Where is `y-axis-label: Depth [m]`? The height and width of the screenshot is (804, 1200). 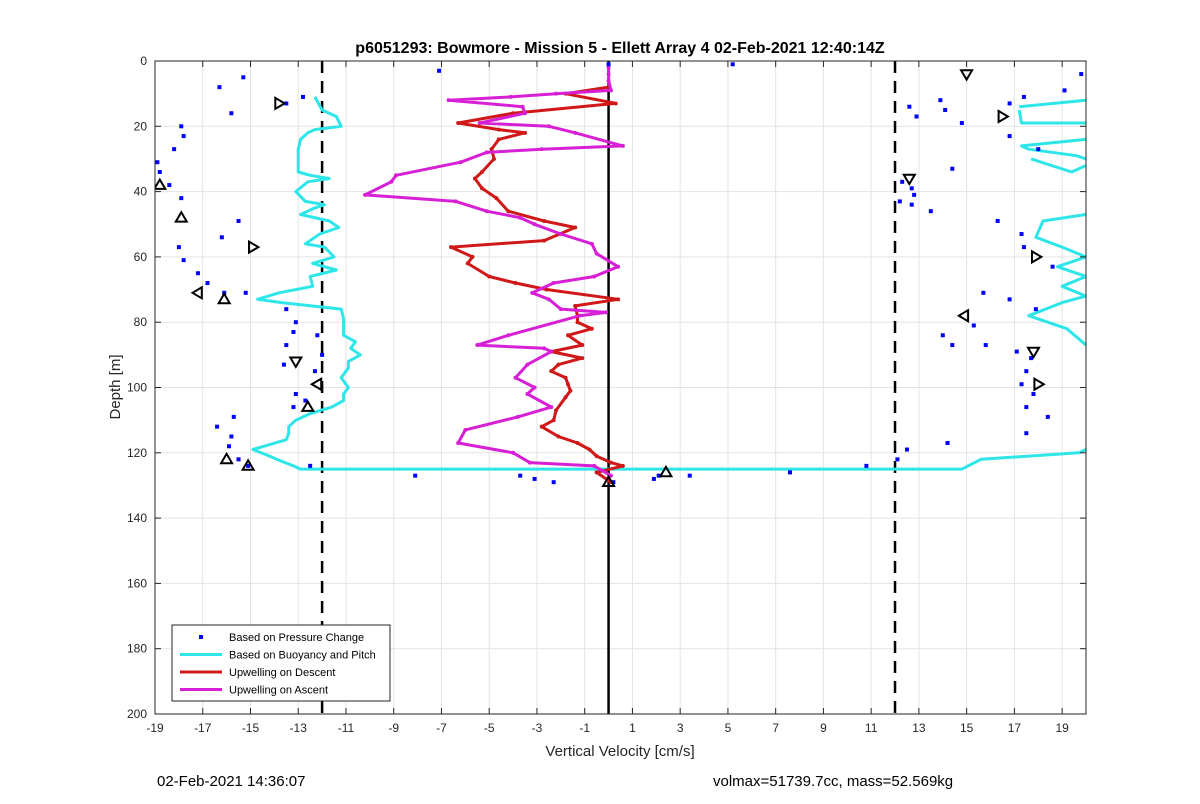
y-axis-label: Depth [m] is located at coordinates (115, 386).